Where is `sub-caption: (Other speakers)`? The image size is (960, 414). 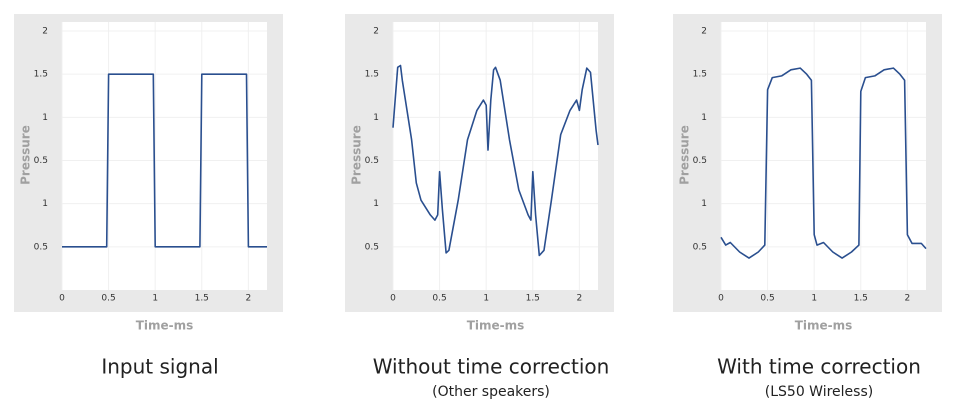 sub-caption: (Other speakers) is located at coordinates (491, 392).